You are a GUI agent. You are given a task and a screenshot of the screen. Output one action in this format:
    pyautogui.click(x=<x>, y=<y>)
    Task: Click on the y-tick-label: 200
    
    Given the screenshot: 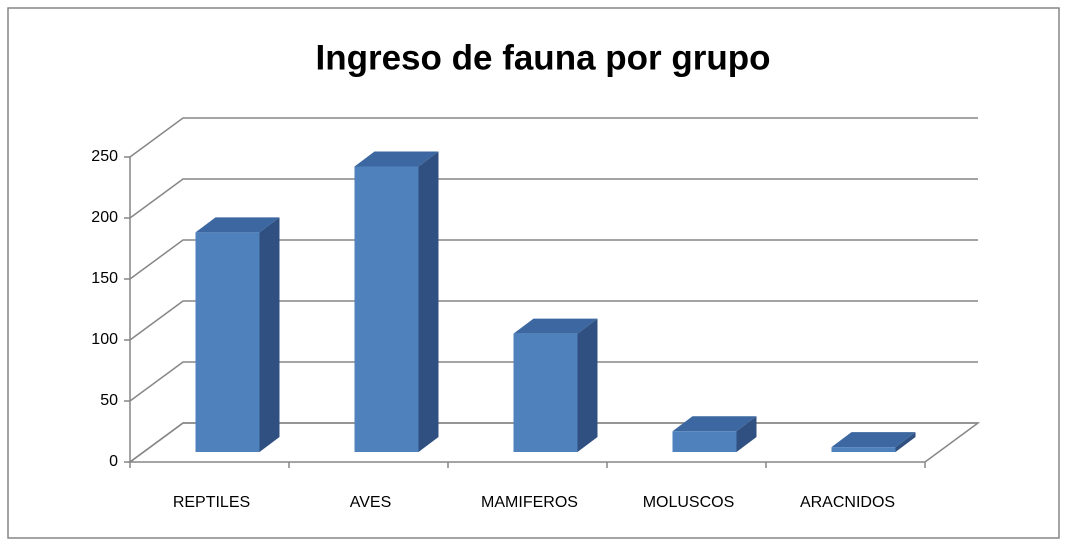 What is the action you would take?
    pyautogui.click(x=104, y=217)
    